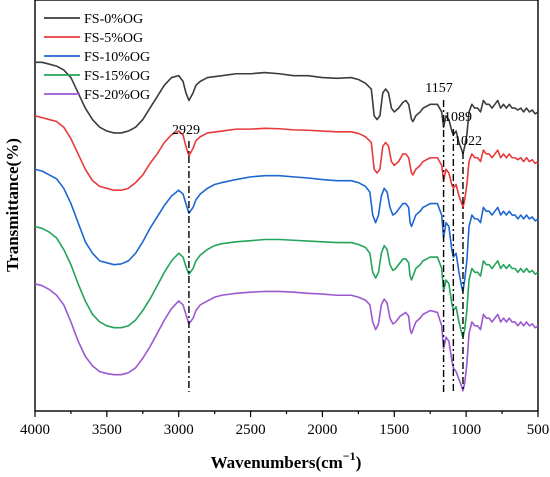  I want to click on legend-label-3: FS-15%OG, so click(117, 76).